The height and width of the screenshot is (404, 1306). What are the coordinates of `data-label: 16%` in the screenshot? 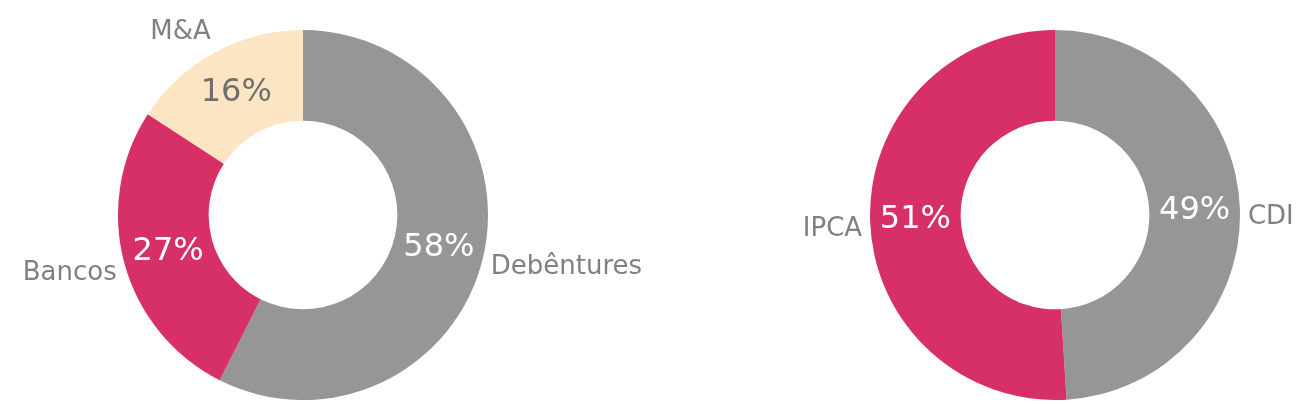 It's located at (236, 89).